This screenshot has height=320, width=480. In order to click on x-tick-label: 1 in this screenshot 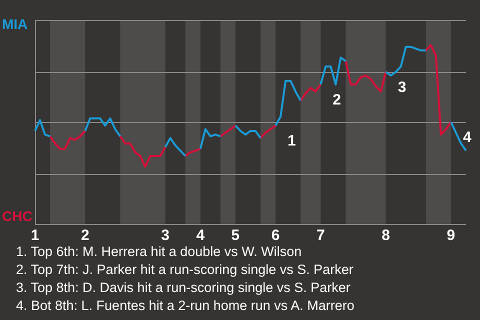, I will do `click(35, 235)`.